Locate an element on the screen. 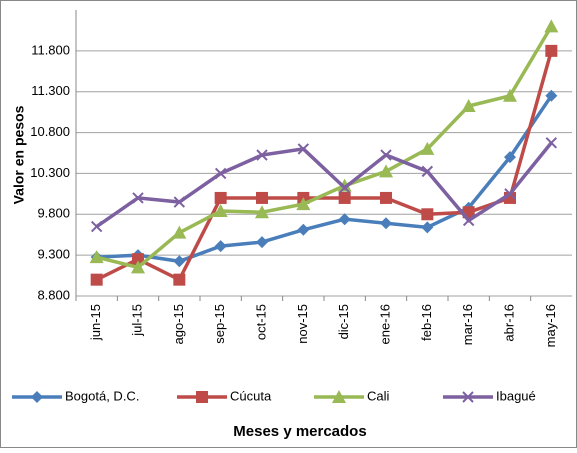 The width and height of the screenshot is (577, 453). y-tick-label: 11.300 is located at coordinates (50, 90).